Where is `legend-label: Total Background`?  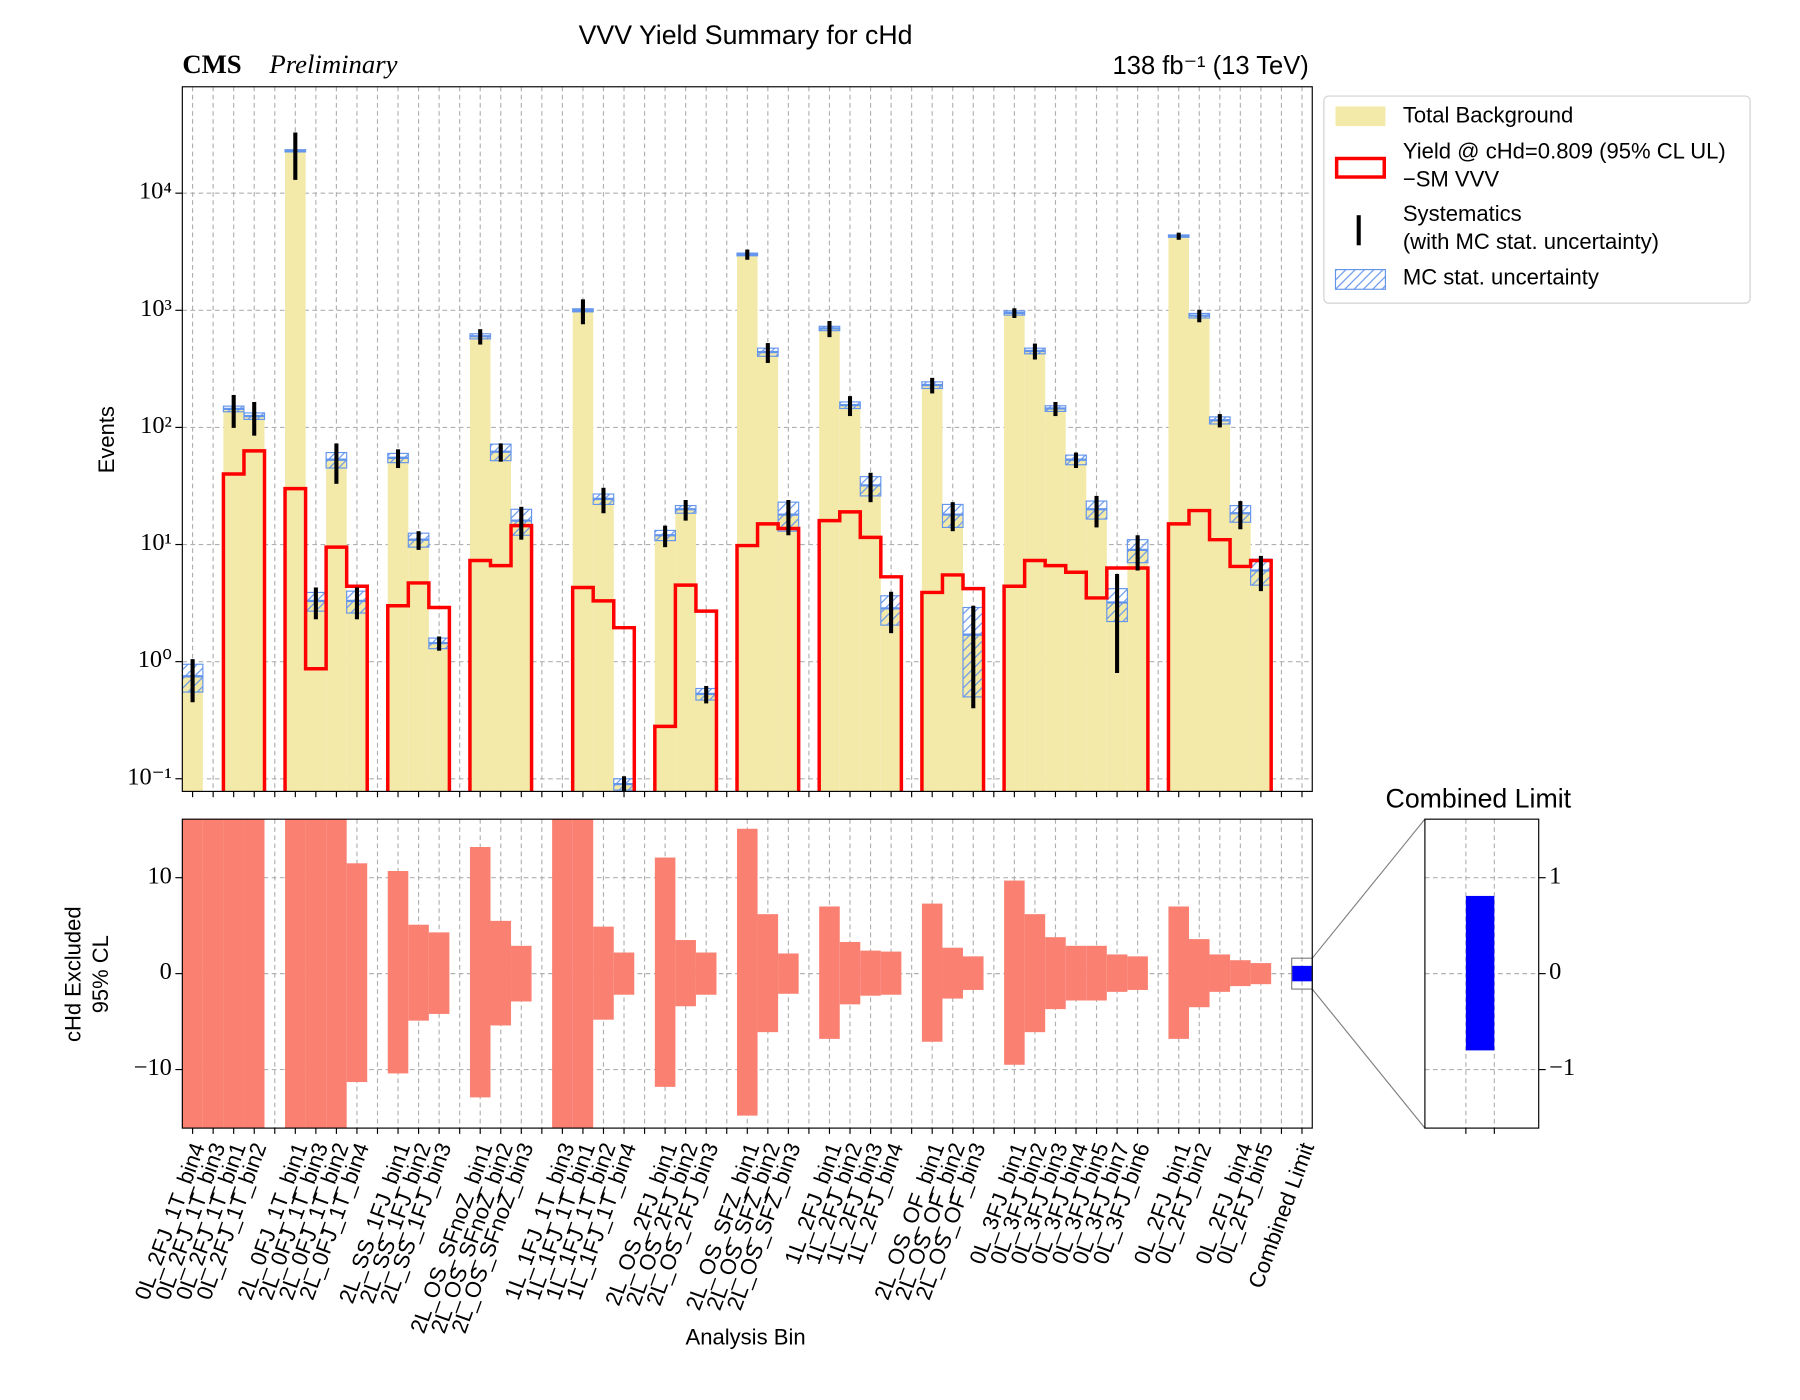 legend-label: Total Background is located at coordinates (1488, 115).